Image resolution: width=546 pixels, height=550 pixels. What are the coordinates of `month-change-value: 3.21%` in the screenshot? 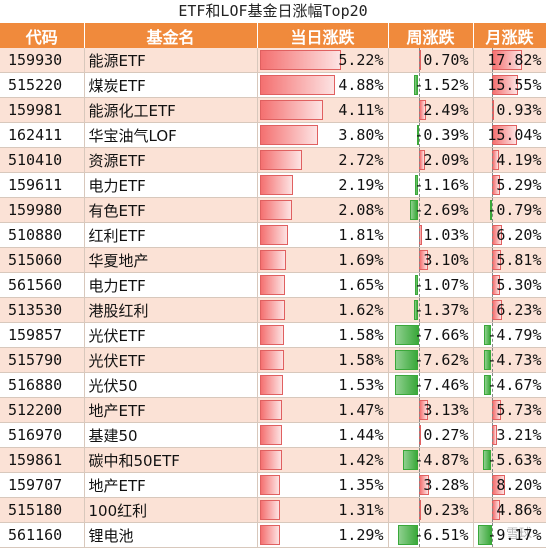 It's located at (519, 435).